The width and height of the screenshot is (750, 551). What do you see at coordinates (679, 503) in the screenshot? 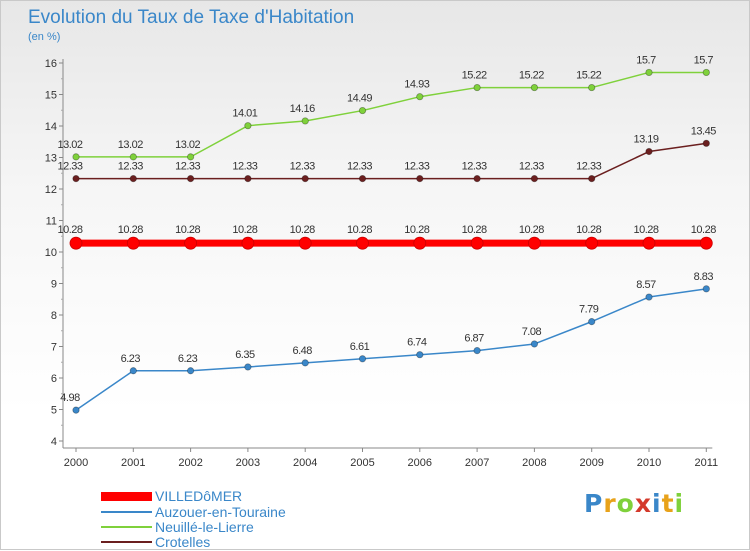
I see `logo-letter: i` at bounding box center [679, 503].